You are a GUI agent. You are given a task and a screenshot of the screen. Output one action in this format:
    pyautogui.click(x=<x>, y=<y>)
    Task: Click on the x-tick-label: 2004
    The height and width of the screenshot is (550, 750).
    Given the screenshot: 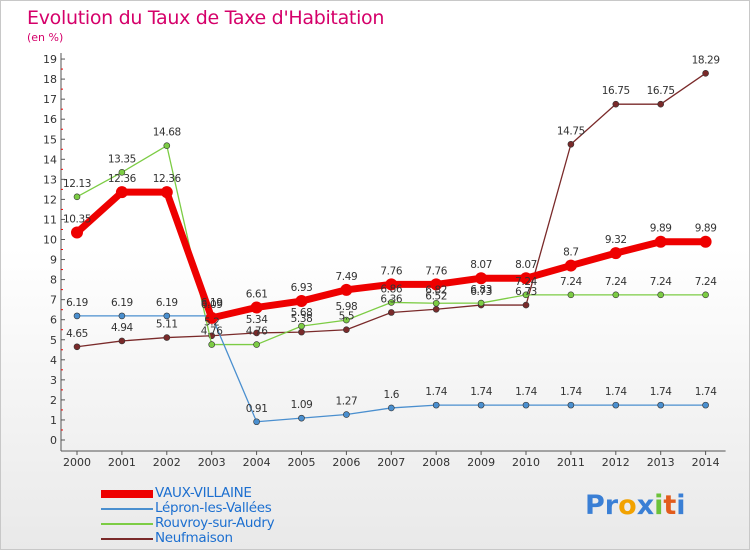 What is the action you would take?
    pyautogui.click(x=257, y=462)
    